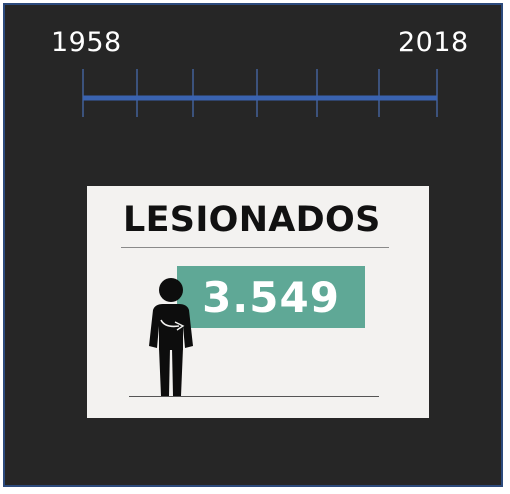 The width and height of the screenshot is (510, 494). I want to click on timeline-ticks, so click(260, 93).